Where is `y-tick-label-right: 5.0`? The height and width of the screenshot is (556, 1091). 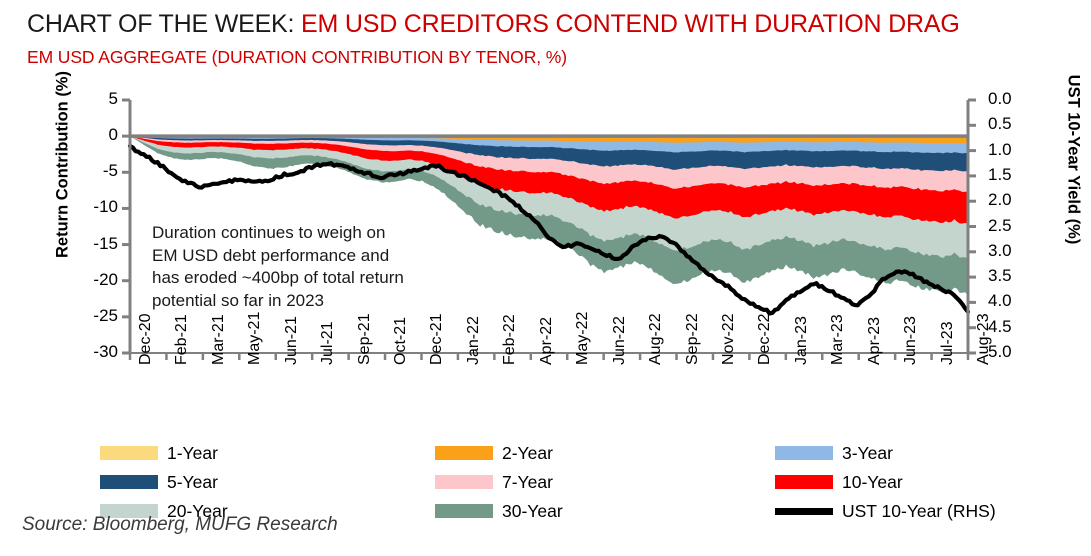
y-tick-label-right: 5.0 is located at coordinates (1000, 351).